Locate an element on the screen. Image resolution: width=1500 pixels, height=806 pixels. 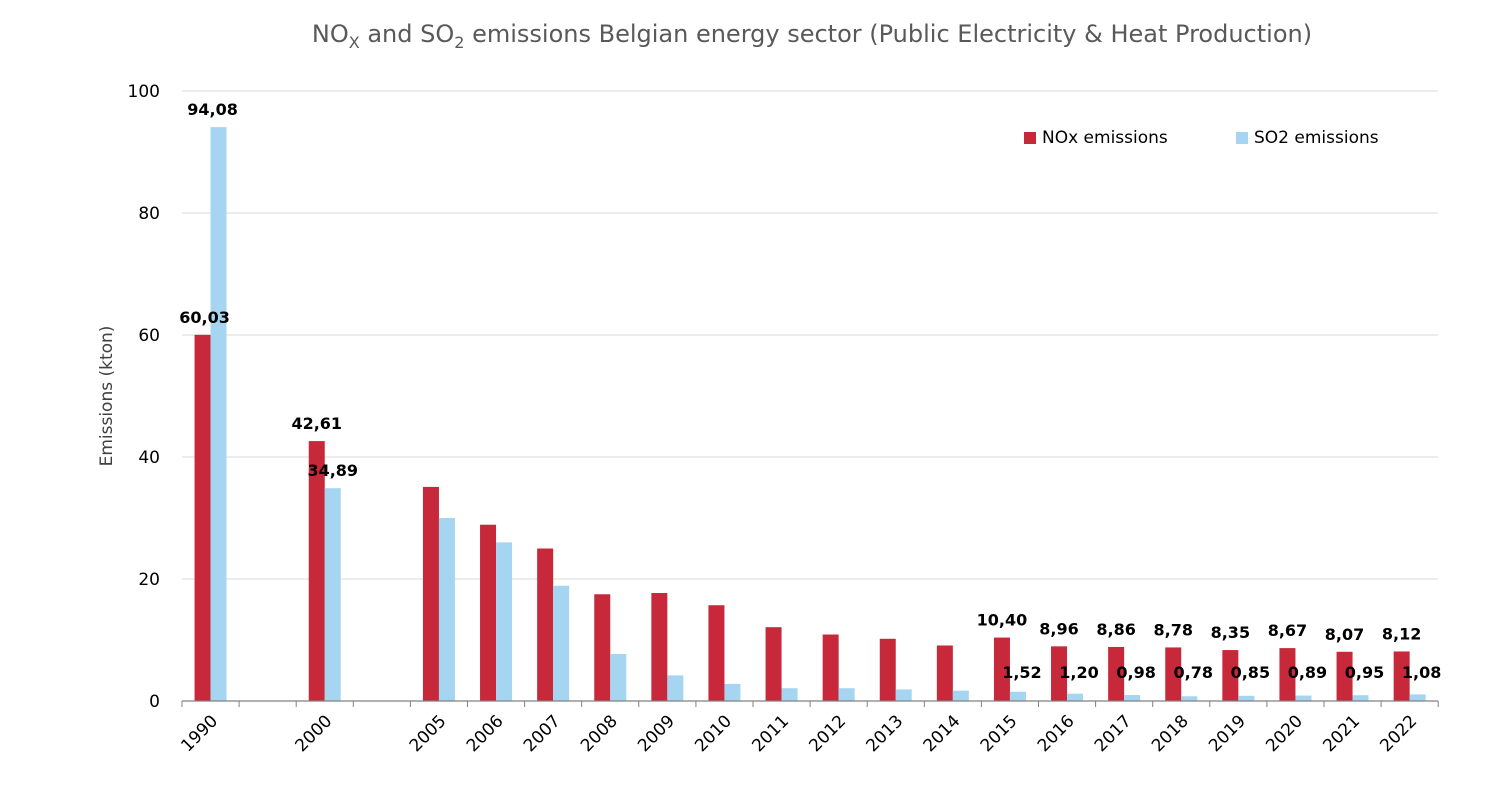
x-tick-label: 2009 is located at coordinates (656, 733).